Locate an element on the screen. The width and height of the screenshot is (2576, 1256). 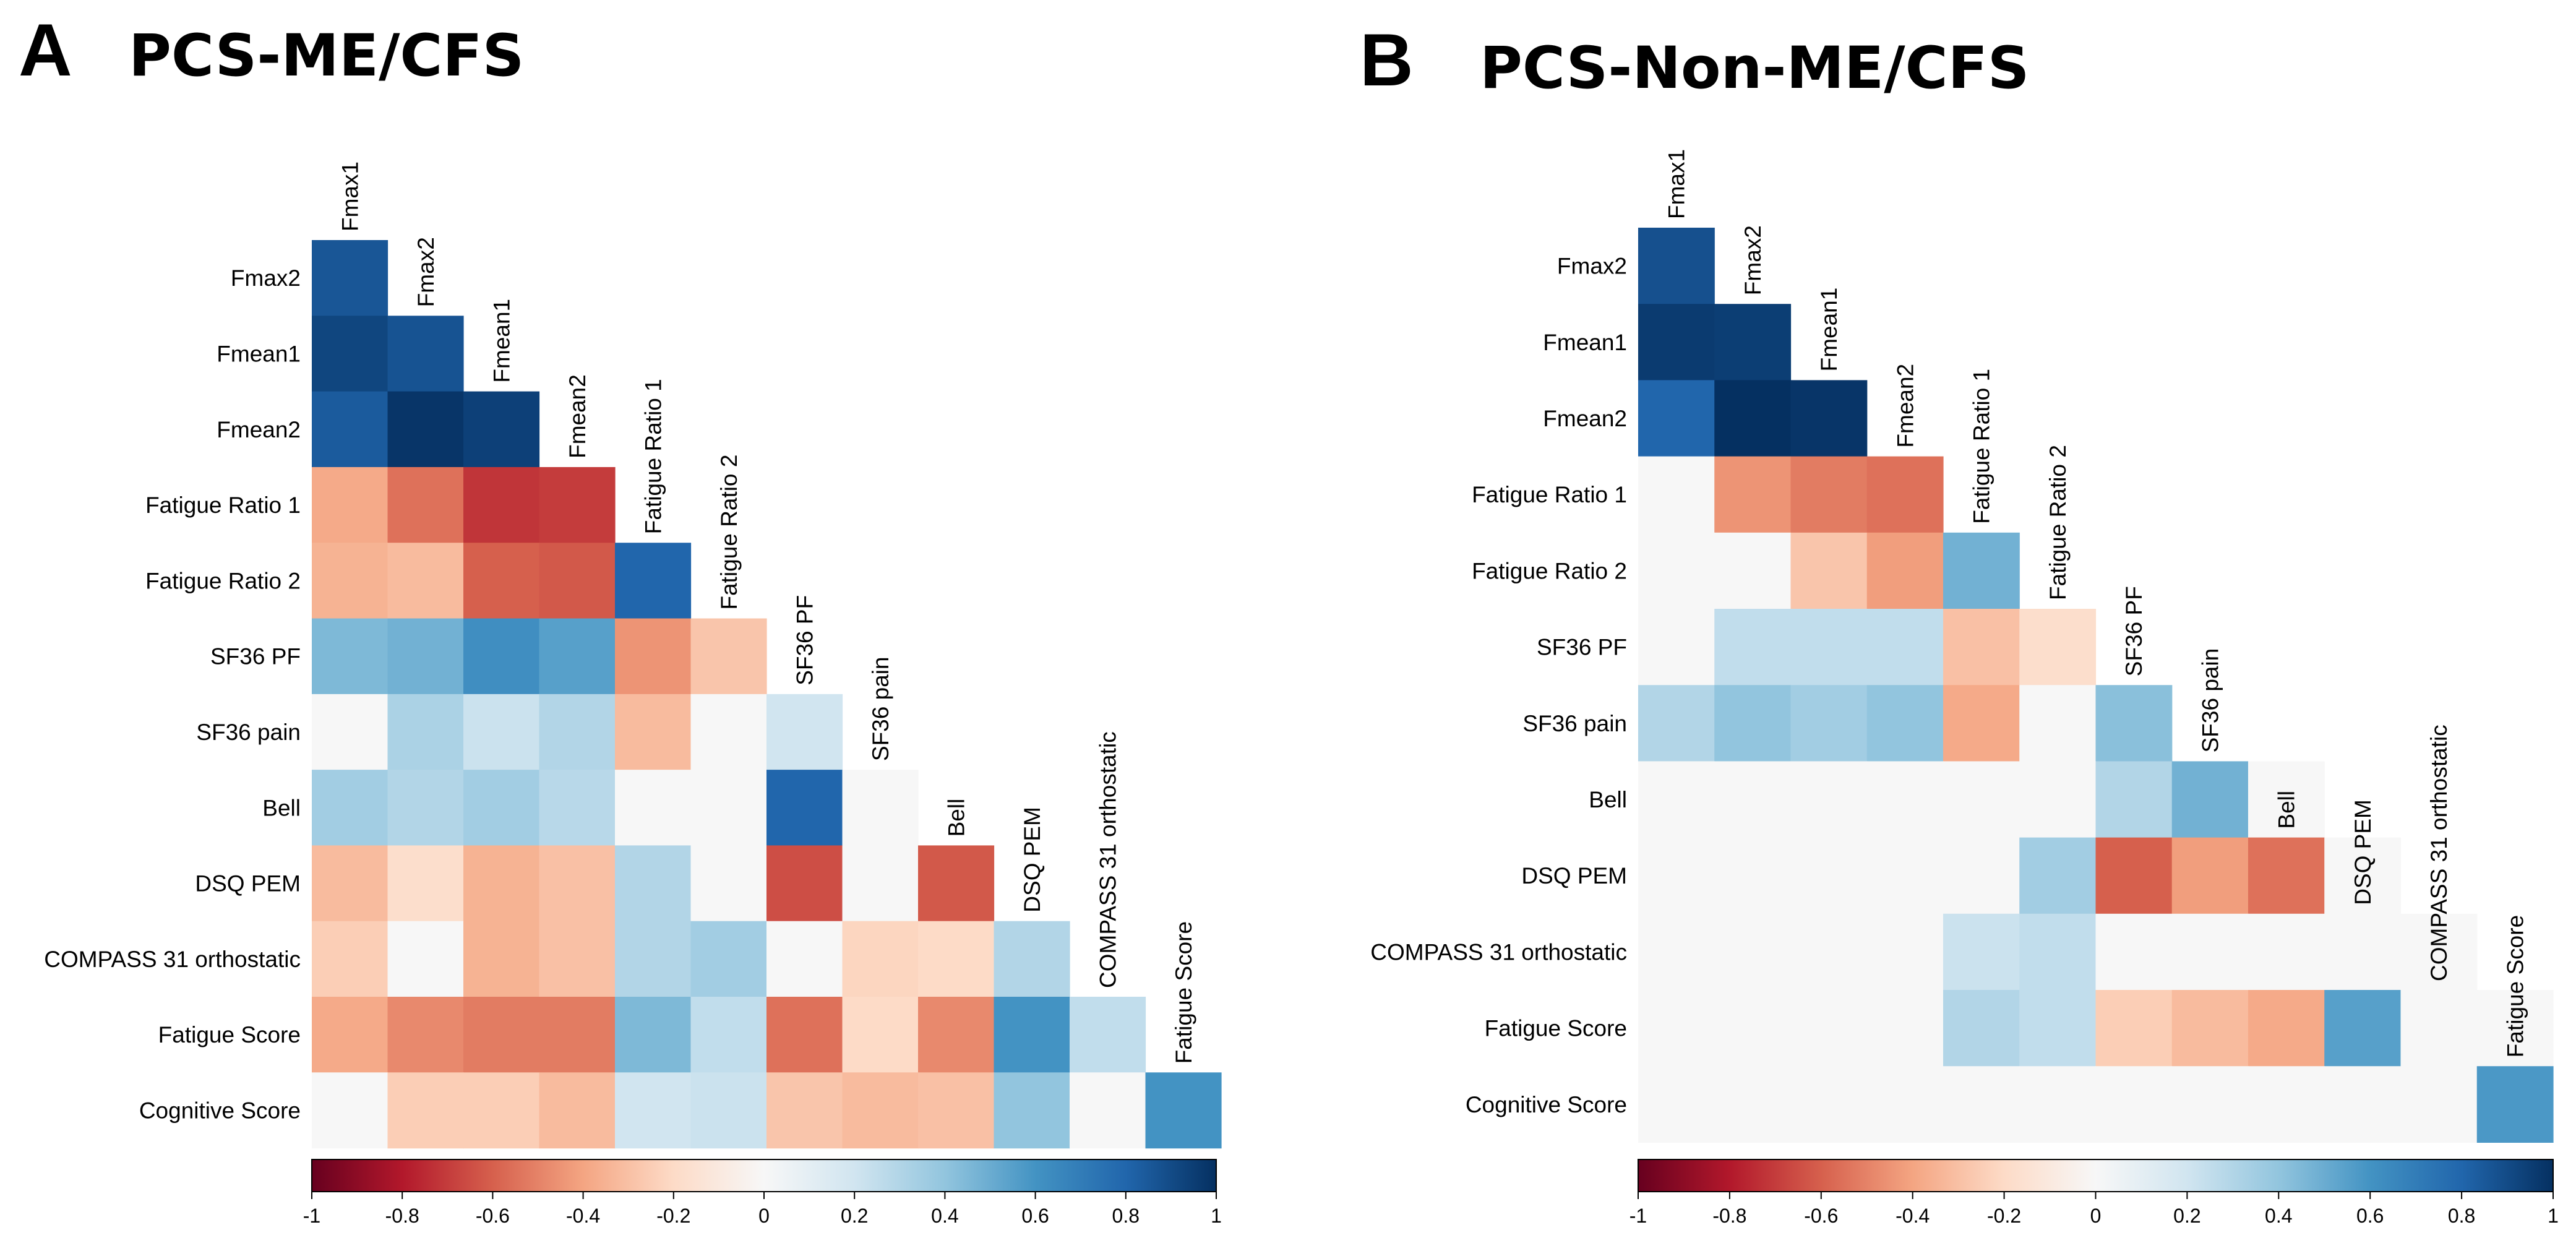
heatmap-cell-dsq-pem-dsq-pem: DSQ PEM / DSQ PEM: 0 is located at coordinates (2363, 876).